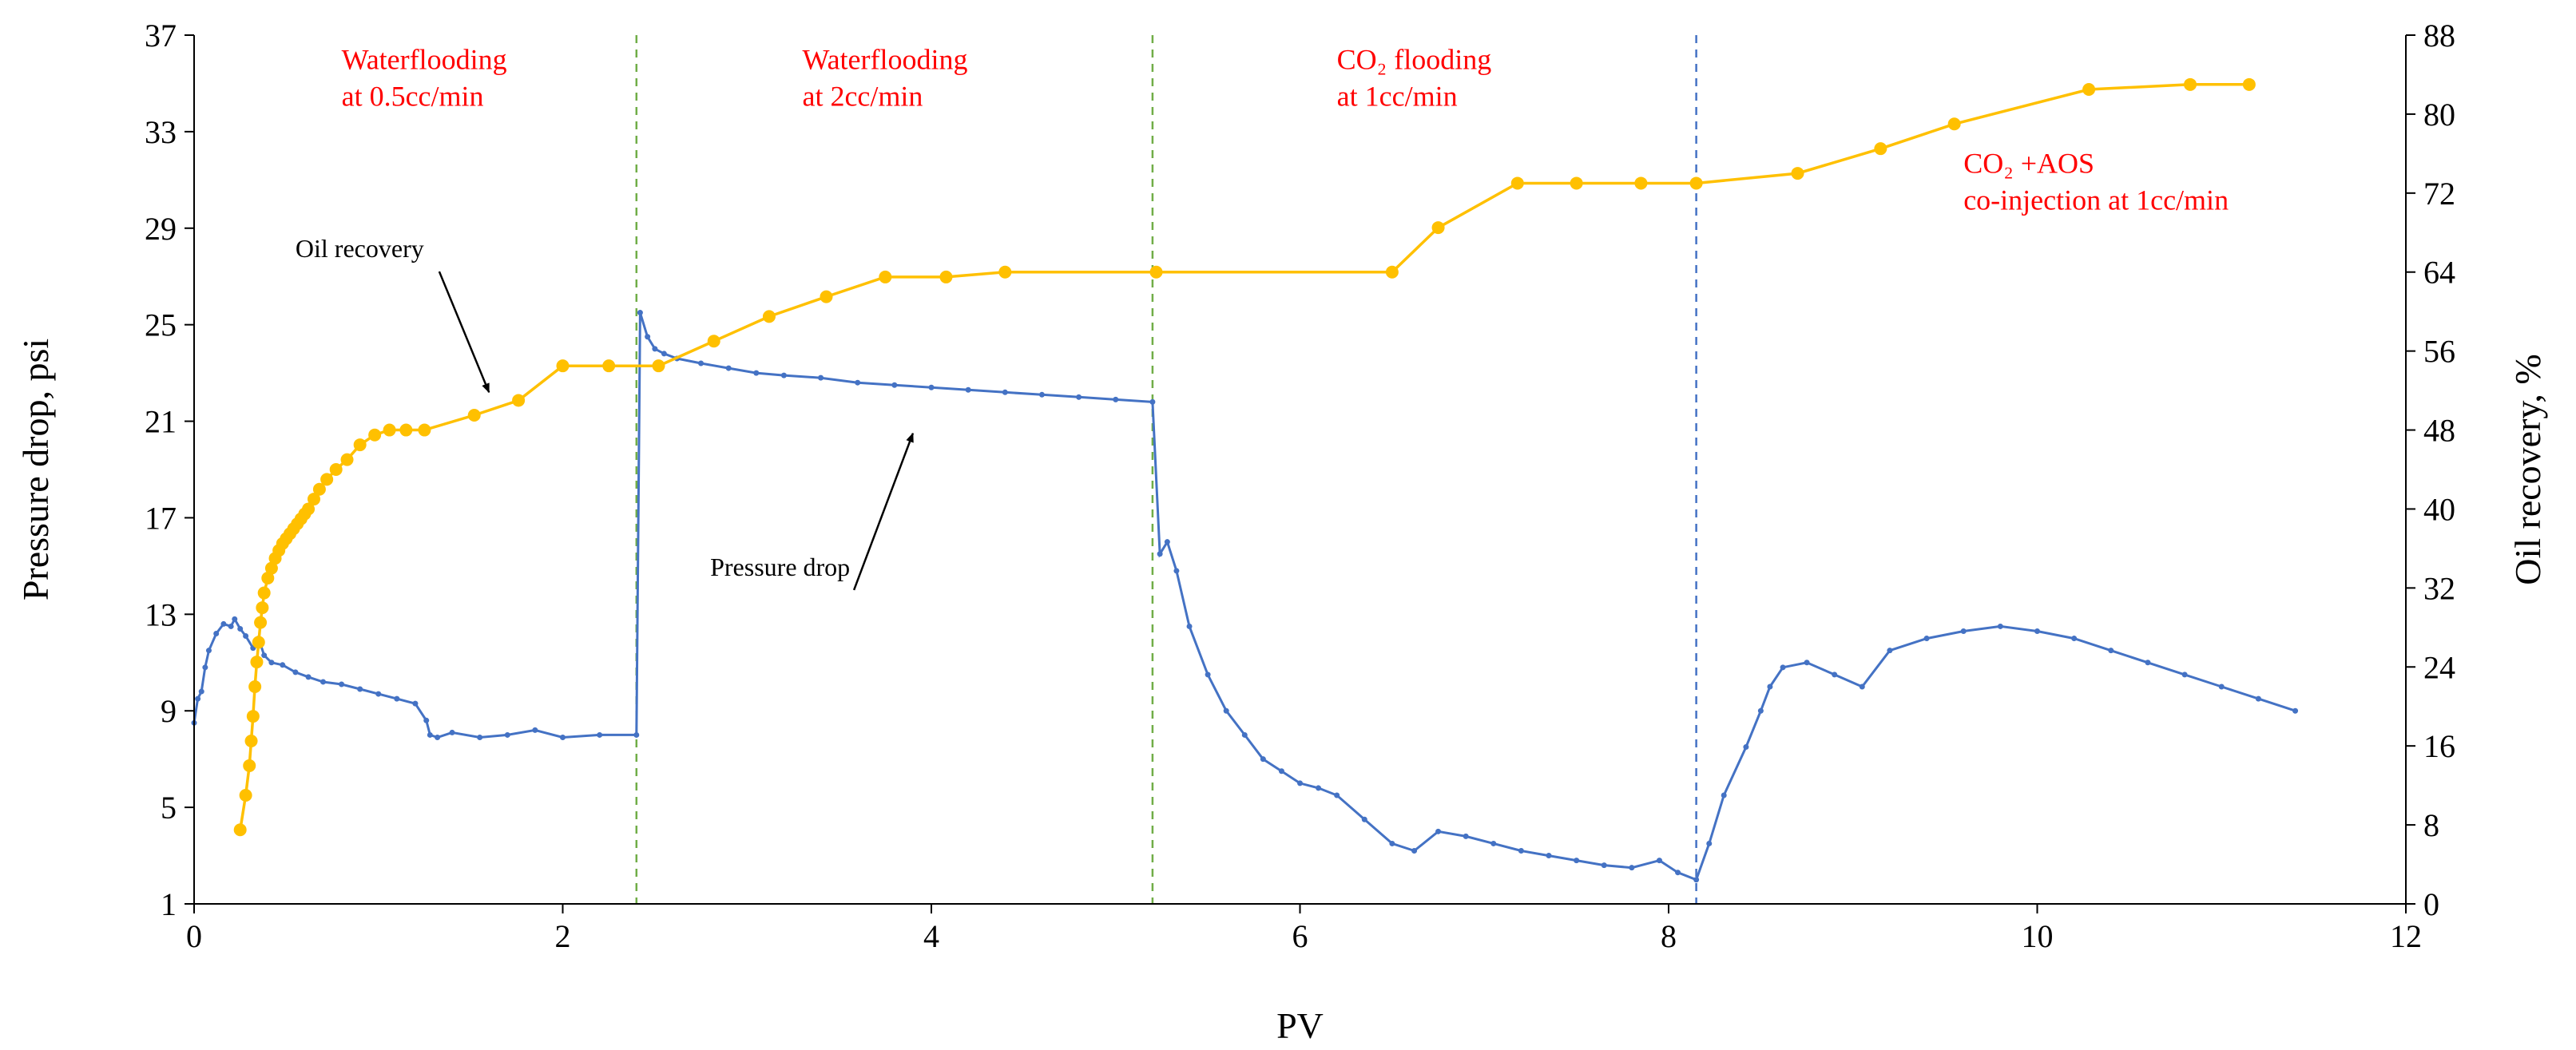 Image resolution: width=2576 pixels, height=1050 pixels. What do you see at coordinates (413, 96) in the screenshot?
I see `phase-label-line: at 0.5cc/min` at bounding box center [413, 96].